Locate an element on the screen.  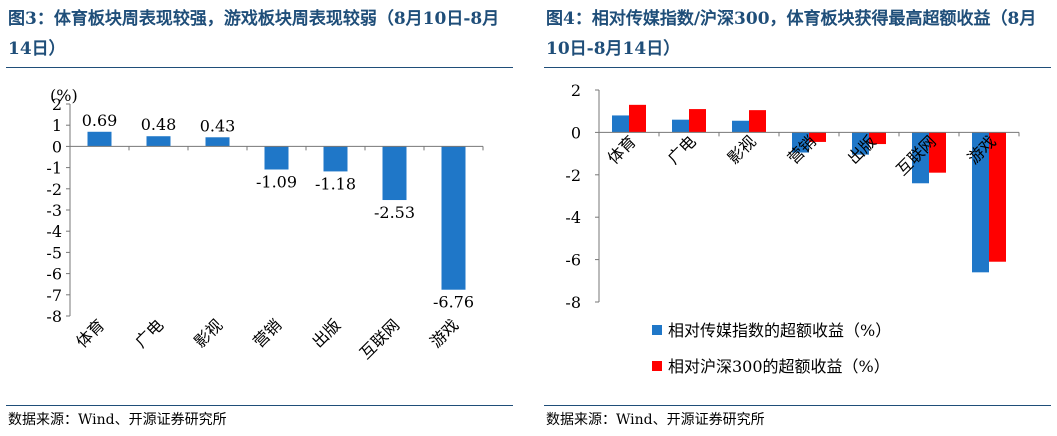
legend-label: 相对传媒指数的超额收益（%） is located at coordinates (779, 330).